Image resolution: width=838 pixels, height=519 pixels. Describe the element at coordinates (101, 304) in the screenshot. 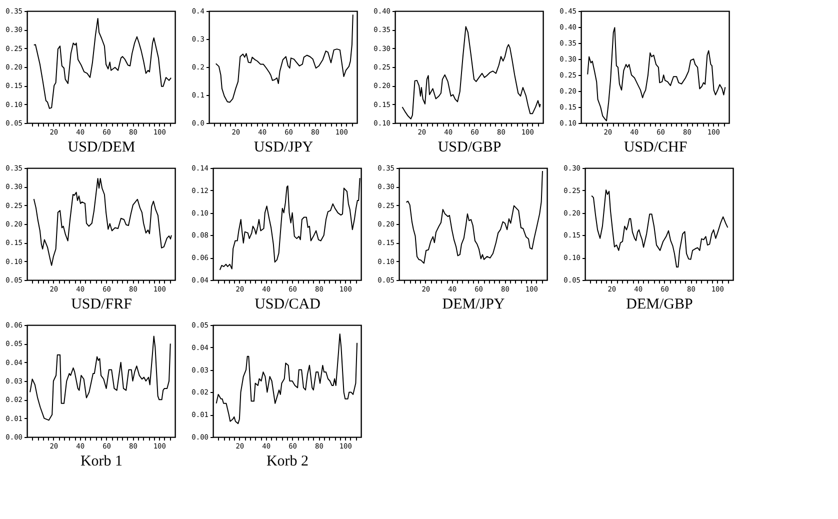

I see `x-axis-title: USD/FRF` at that location.